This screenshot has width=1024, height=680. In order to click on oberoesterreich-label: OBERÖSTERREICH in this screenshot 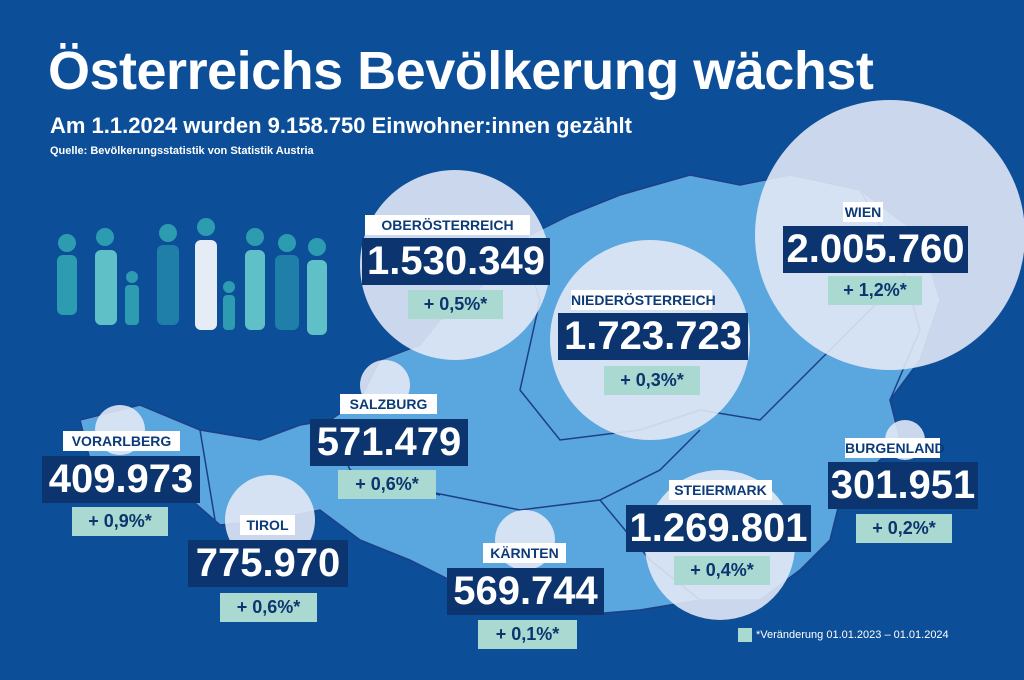, I will do `click(447, 225)`.